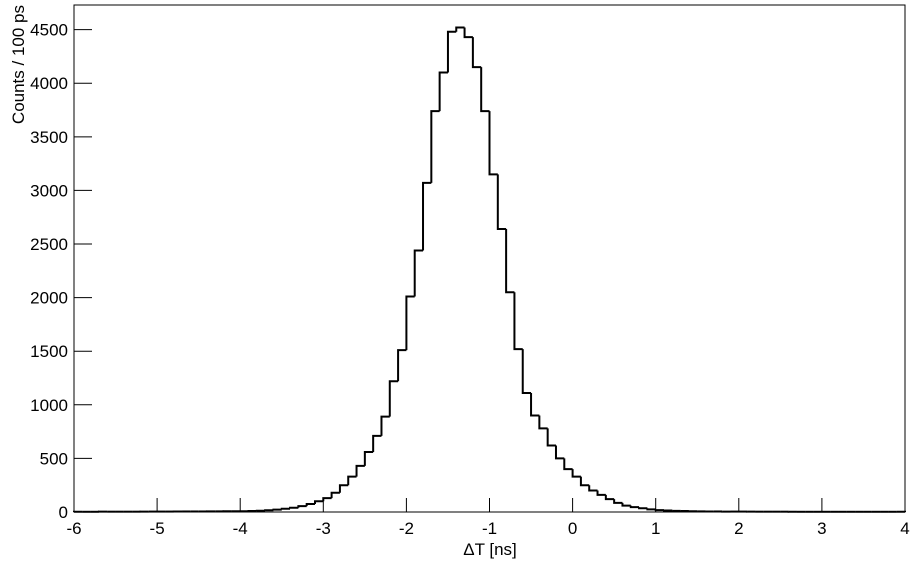 The width and height of the screenshot is (918, 566). Describe the element at coordinates (655, 528) in the screenshot. I see `x-tick-label: 1` at that location.